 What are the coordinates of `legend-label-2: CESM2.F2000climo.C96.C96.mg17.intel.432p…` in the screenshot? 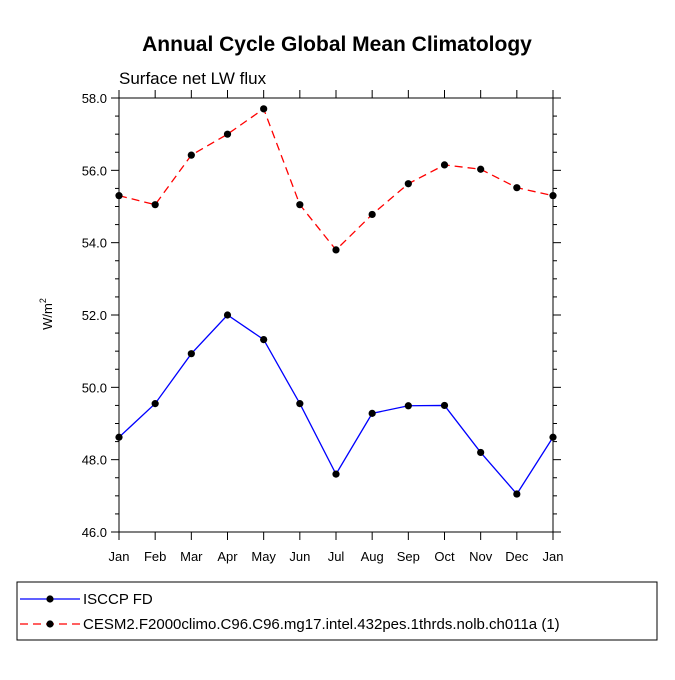 It's located at (321, 624).